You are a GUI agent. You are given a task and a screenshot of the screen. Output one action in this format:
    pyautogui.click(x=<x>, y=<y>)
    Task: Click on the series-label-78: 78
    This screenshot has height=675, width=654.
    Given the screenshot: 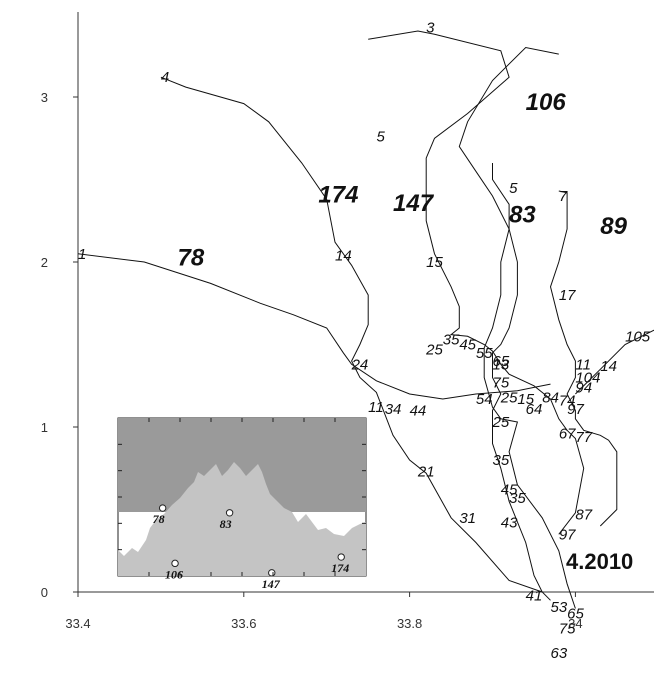 What is the action you would take?
    pyautogui.click(x=190, y=257)
    